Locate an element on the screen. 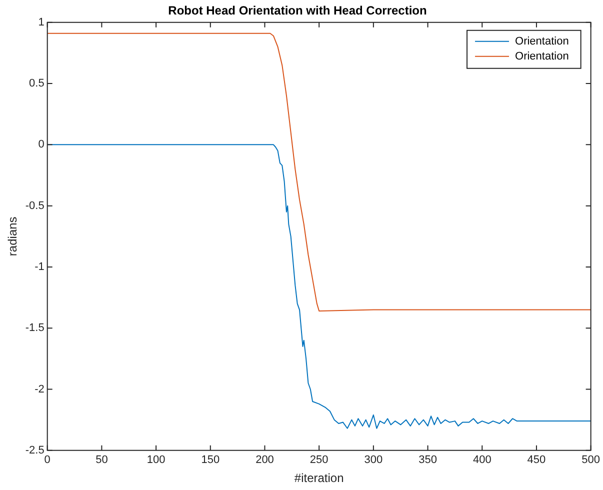  x-tick-label: 350 is located at coordinates (427, 460).